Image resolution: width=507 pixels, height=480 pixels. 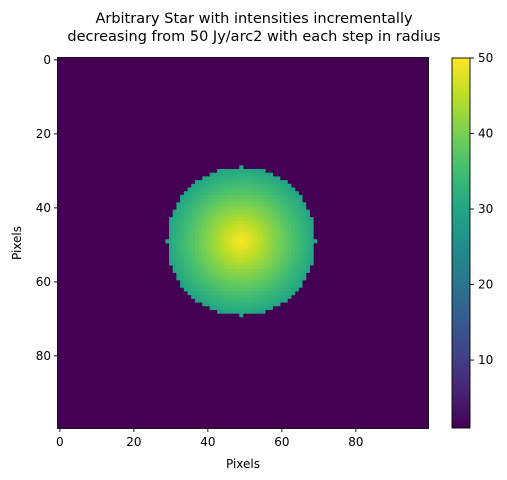 What do you see at coordinates (485, 134) in the screenshot?
I see `colorbar-tick-label: 40` at bounding box center [485, 134].